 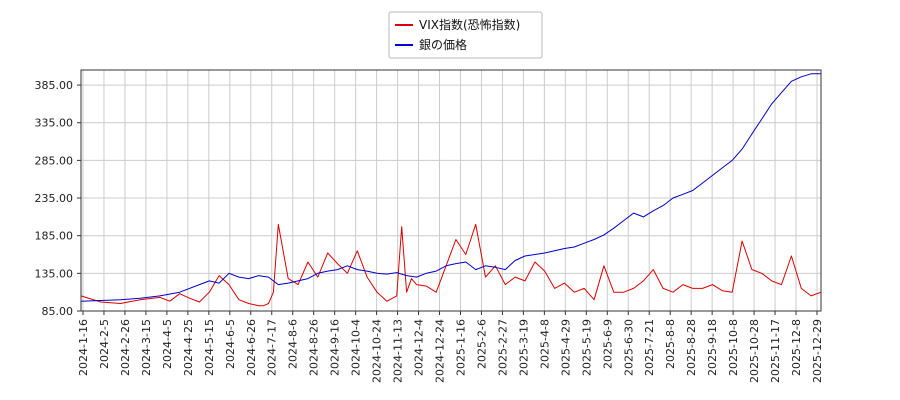 I want to click on x-tick-label: 2024-11-13, so click(x=398, y=351).